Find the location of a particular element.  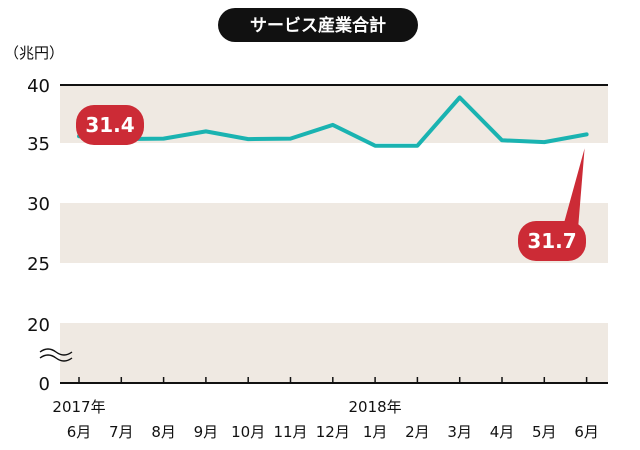

x-tick-label: 1月 is located at coordinates (375, 432).